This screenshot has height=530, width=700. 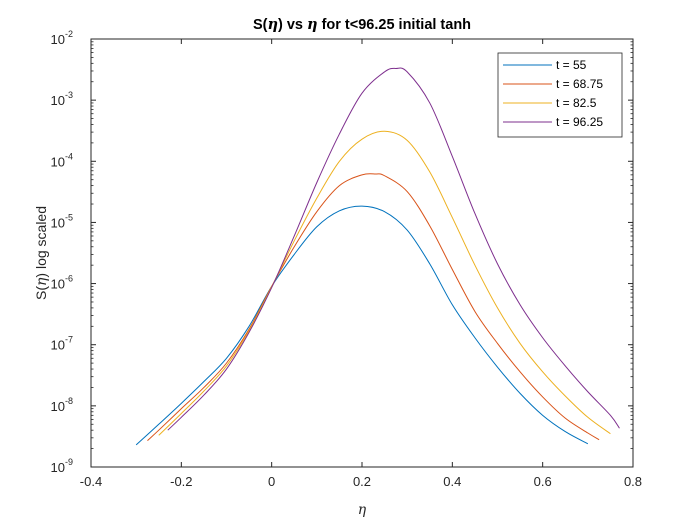 I want to click on ylabel-part: η, so click(x=42, y=281).